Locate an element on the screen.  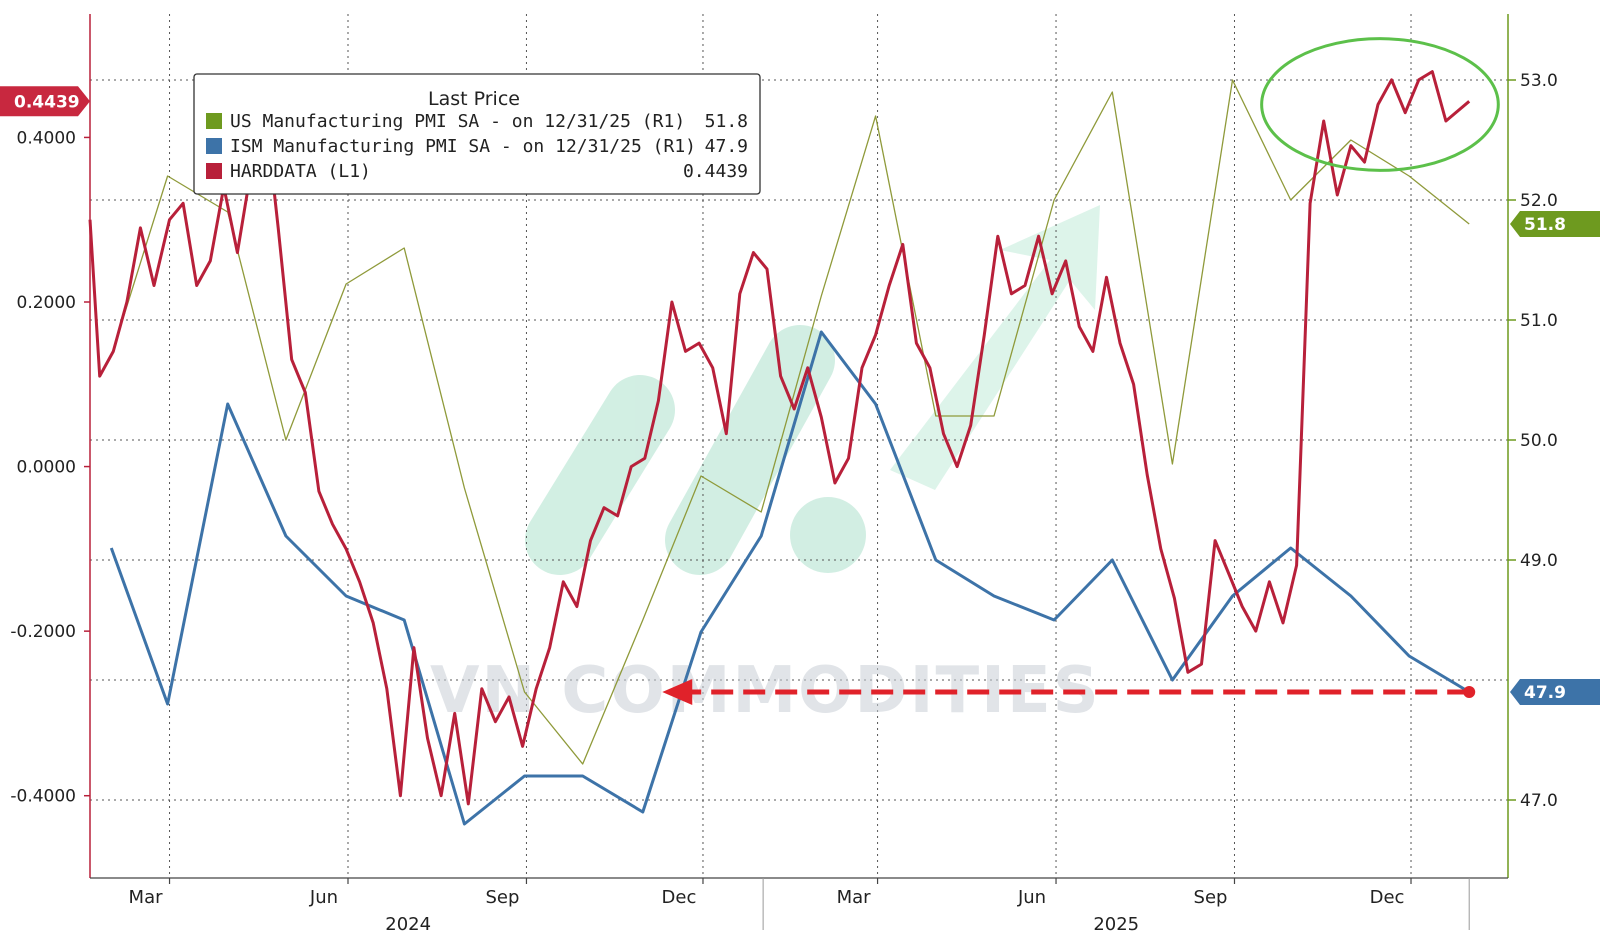
legend-title: Last Price is located at coordinates (474, 99).